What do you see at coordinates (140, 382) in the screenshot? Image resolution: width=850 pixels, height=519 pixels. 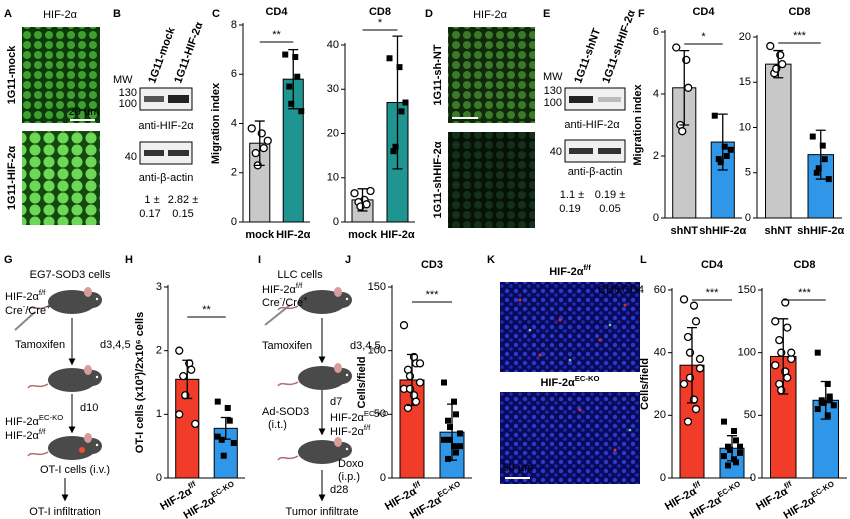 I see `y-axis-label: OT-I cells (x10³)/2x10⁶ cells` at bounding box center [140, 382].